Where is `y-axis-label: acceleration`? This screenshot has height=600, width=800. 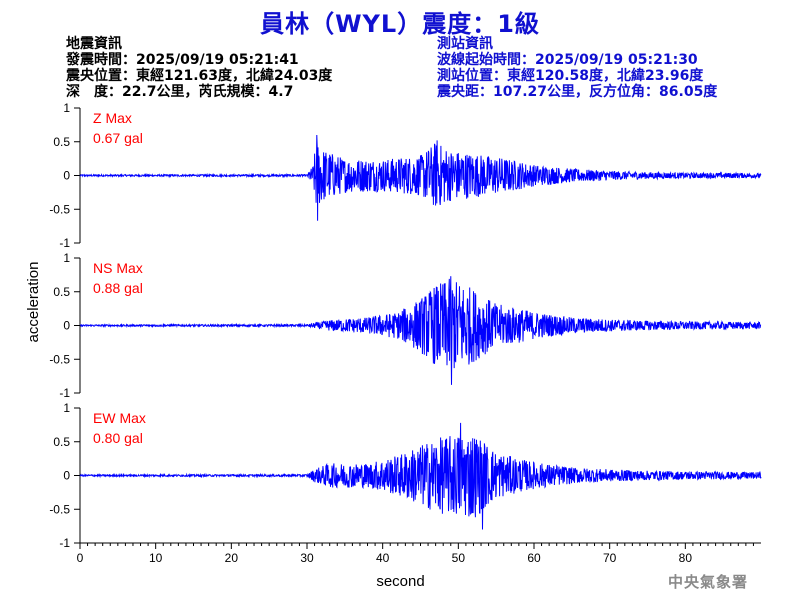
y-axis-label: acceleration is located at coordinates (33, 302).